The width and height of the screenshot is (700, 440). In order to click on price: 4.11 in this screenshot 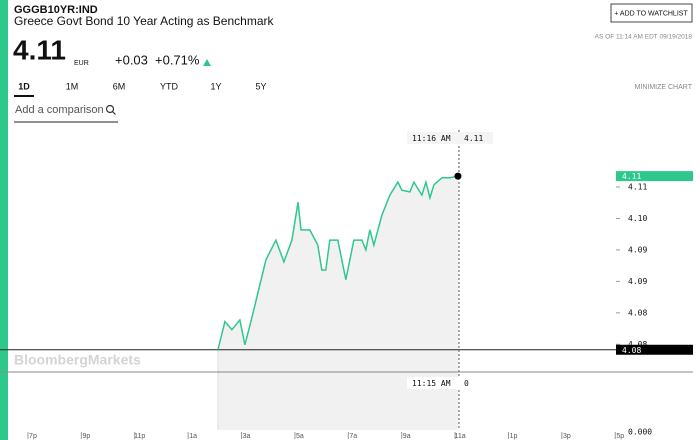, I will do `click(39, 49)`.